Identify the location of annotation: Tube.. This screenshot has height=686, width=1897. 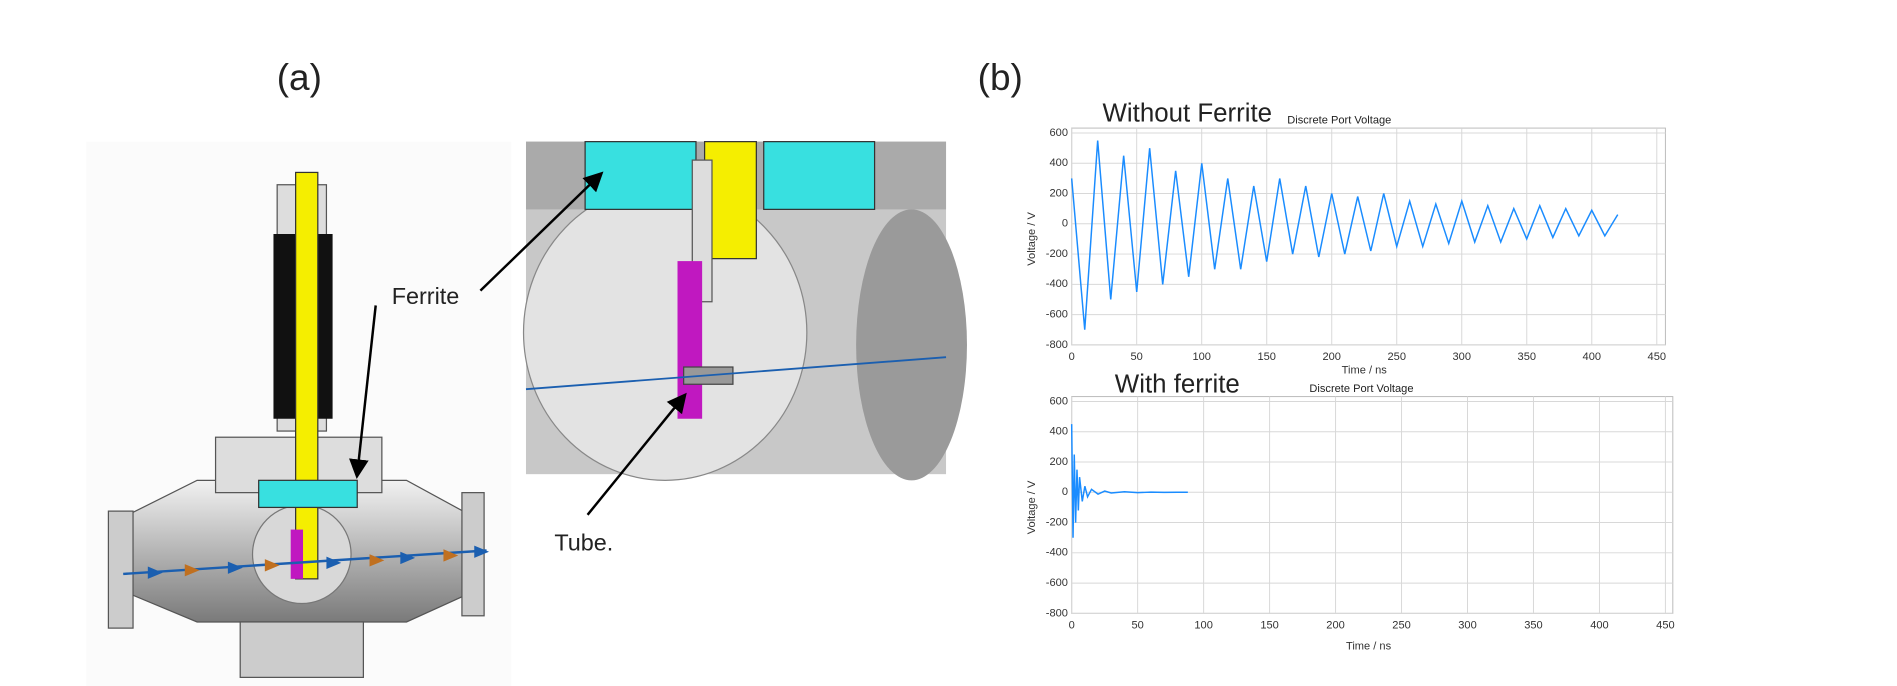
(583, 543).